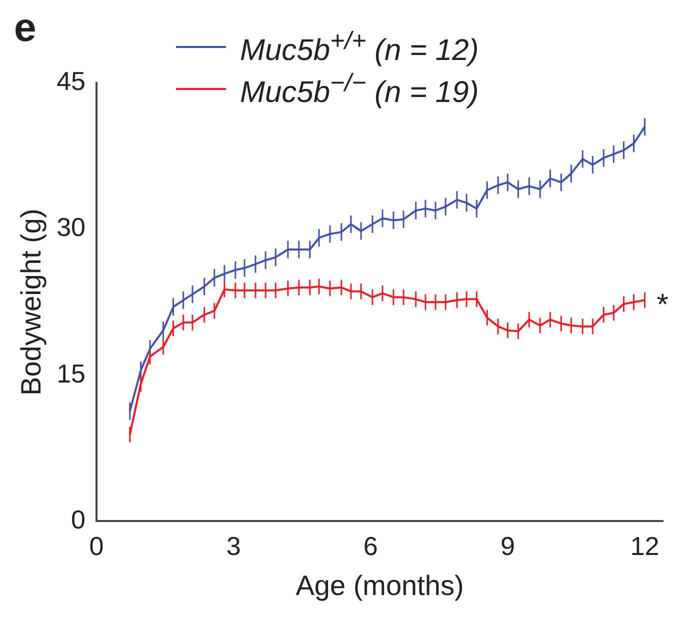 The height and width of the screenshot is (618, 681). What do you see at coordinates (71, 227) in the screenshot?
I see `y-tick-label: 30` at bounding box center [71, 227].